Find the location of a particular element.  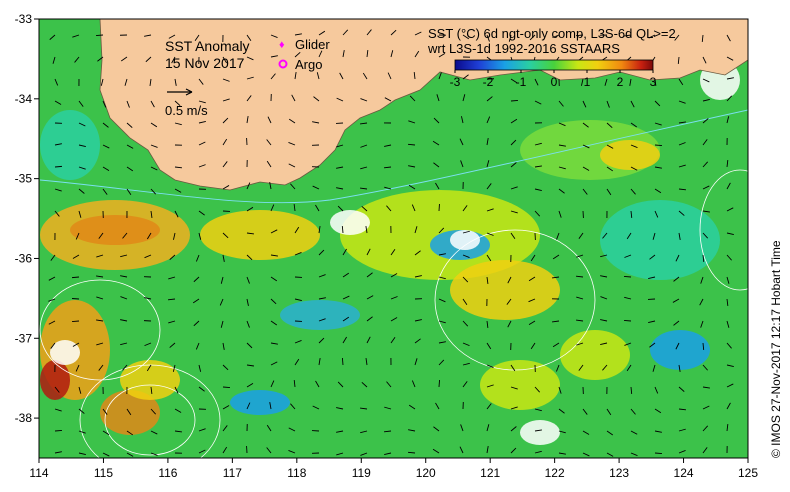

x-tick-label: 117 is located at coordinates (232, 473).